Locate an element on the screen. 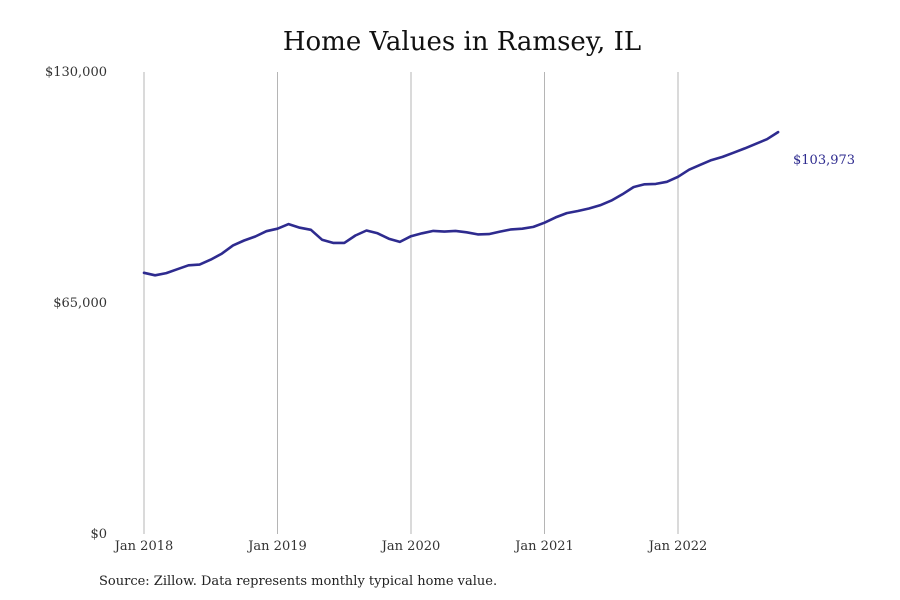  x-axis: Jan 2018 Jan 2019 Jan 2020 Jan 2021 Jan 2022 is located at coordinates (410, 546).